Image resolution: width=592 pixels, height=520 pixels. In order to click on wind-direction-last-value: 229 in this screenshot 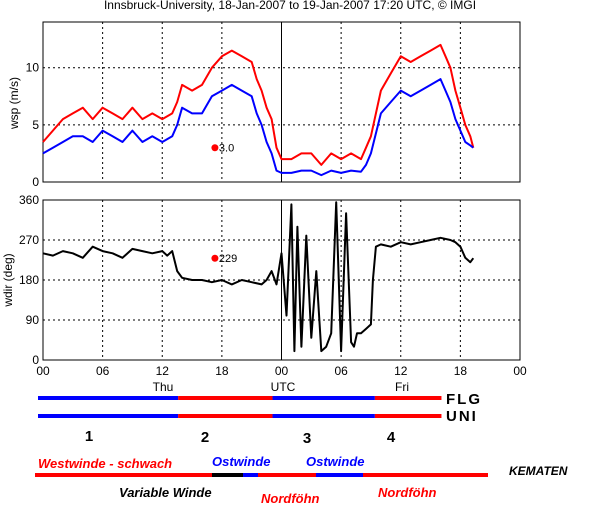, I will do `click(228, 259)`.